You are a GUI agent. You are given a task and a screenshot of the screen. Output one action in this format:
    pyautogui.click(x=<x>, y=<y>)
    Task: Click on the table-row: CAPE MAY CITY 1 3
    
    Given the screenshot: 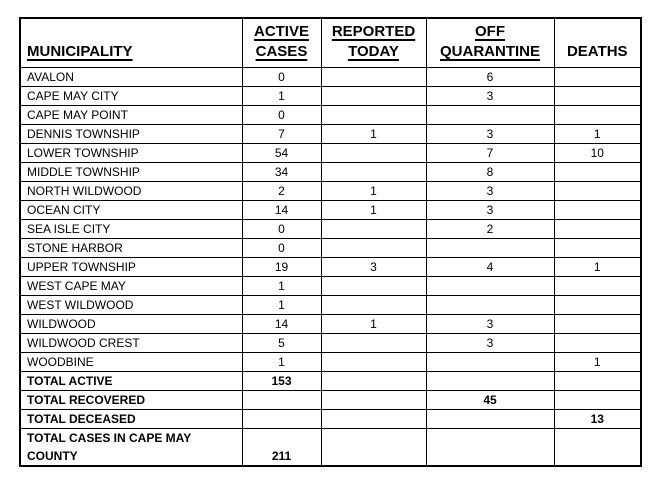 What is the action you would take?
    pyautogui.click(x=330, y=95)
    